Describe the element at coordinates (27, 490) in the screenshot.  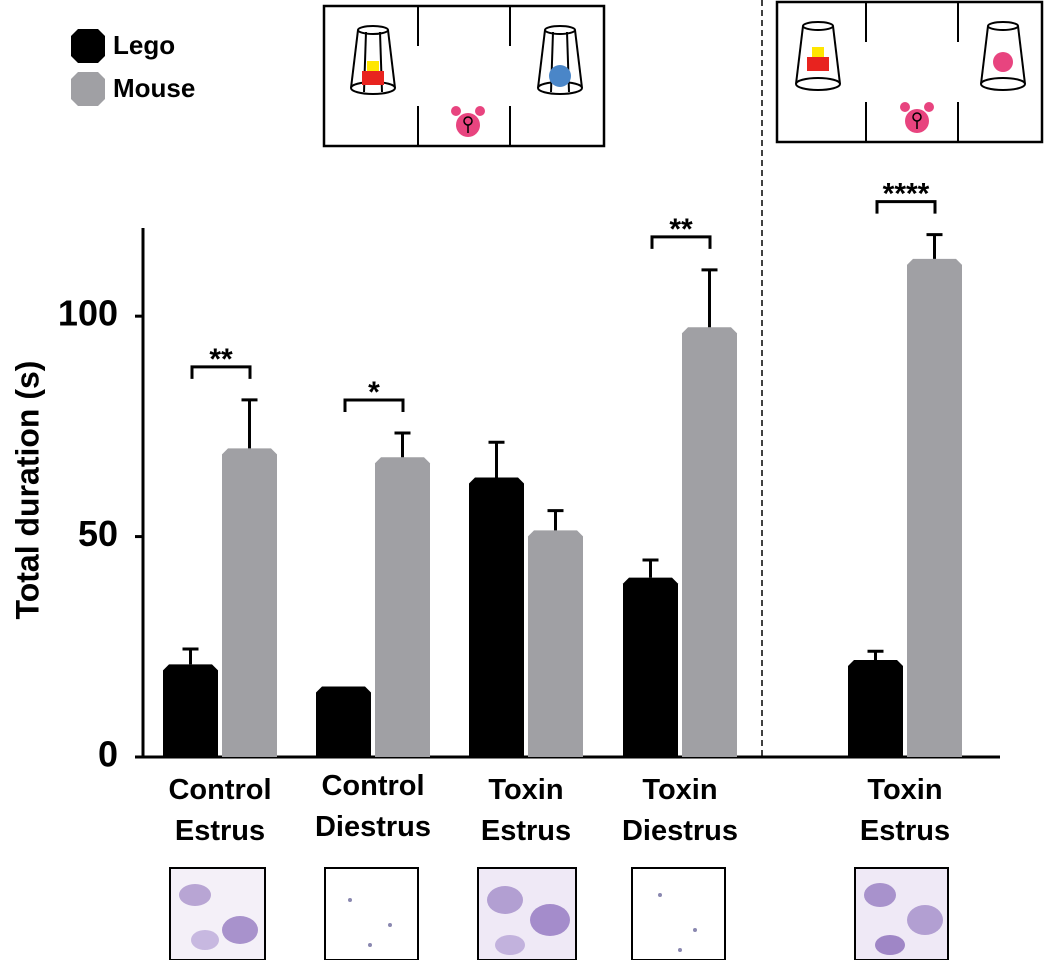
I see `y-axis-label: Total duration (s)` at that location.